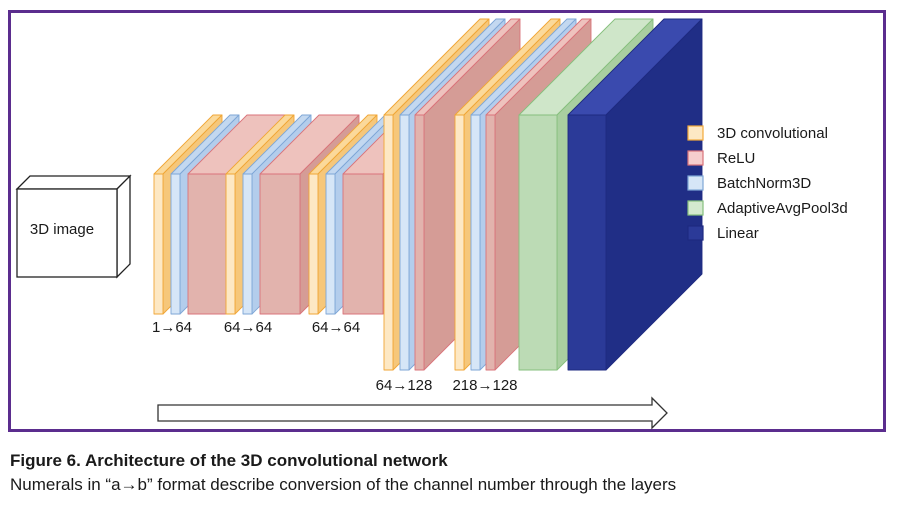 This screenshot has width=899, height=505. What do you see at coordinates (248, 327) in the screenshot?
I see `block-label-2: 64→64` at bounding box center [248, 327].